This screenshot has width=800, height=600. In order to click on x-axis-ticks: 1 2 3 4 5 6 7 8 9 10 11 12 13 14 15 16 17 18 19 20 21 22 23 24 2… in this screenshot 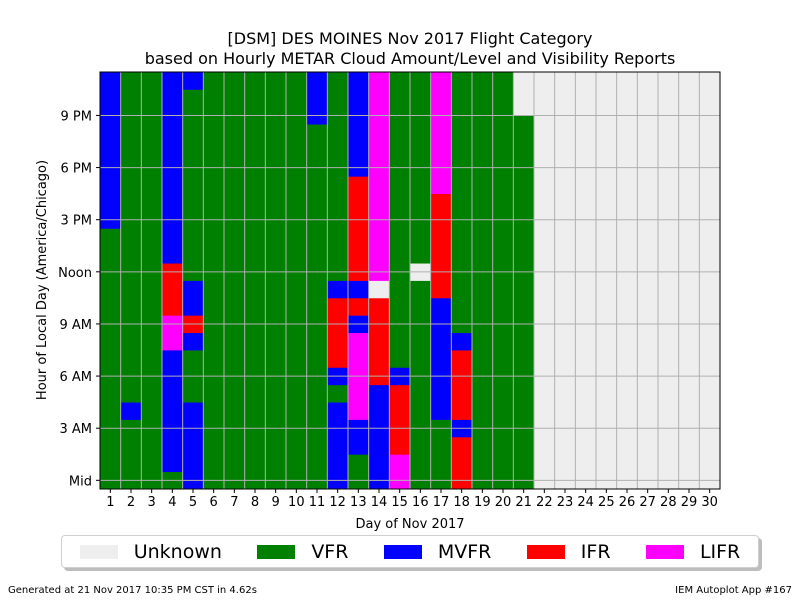, I will do `click(412, 499)`.